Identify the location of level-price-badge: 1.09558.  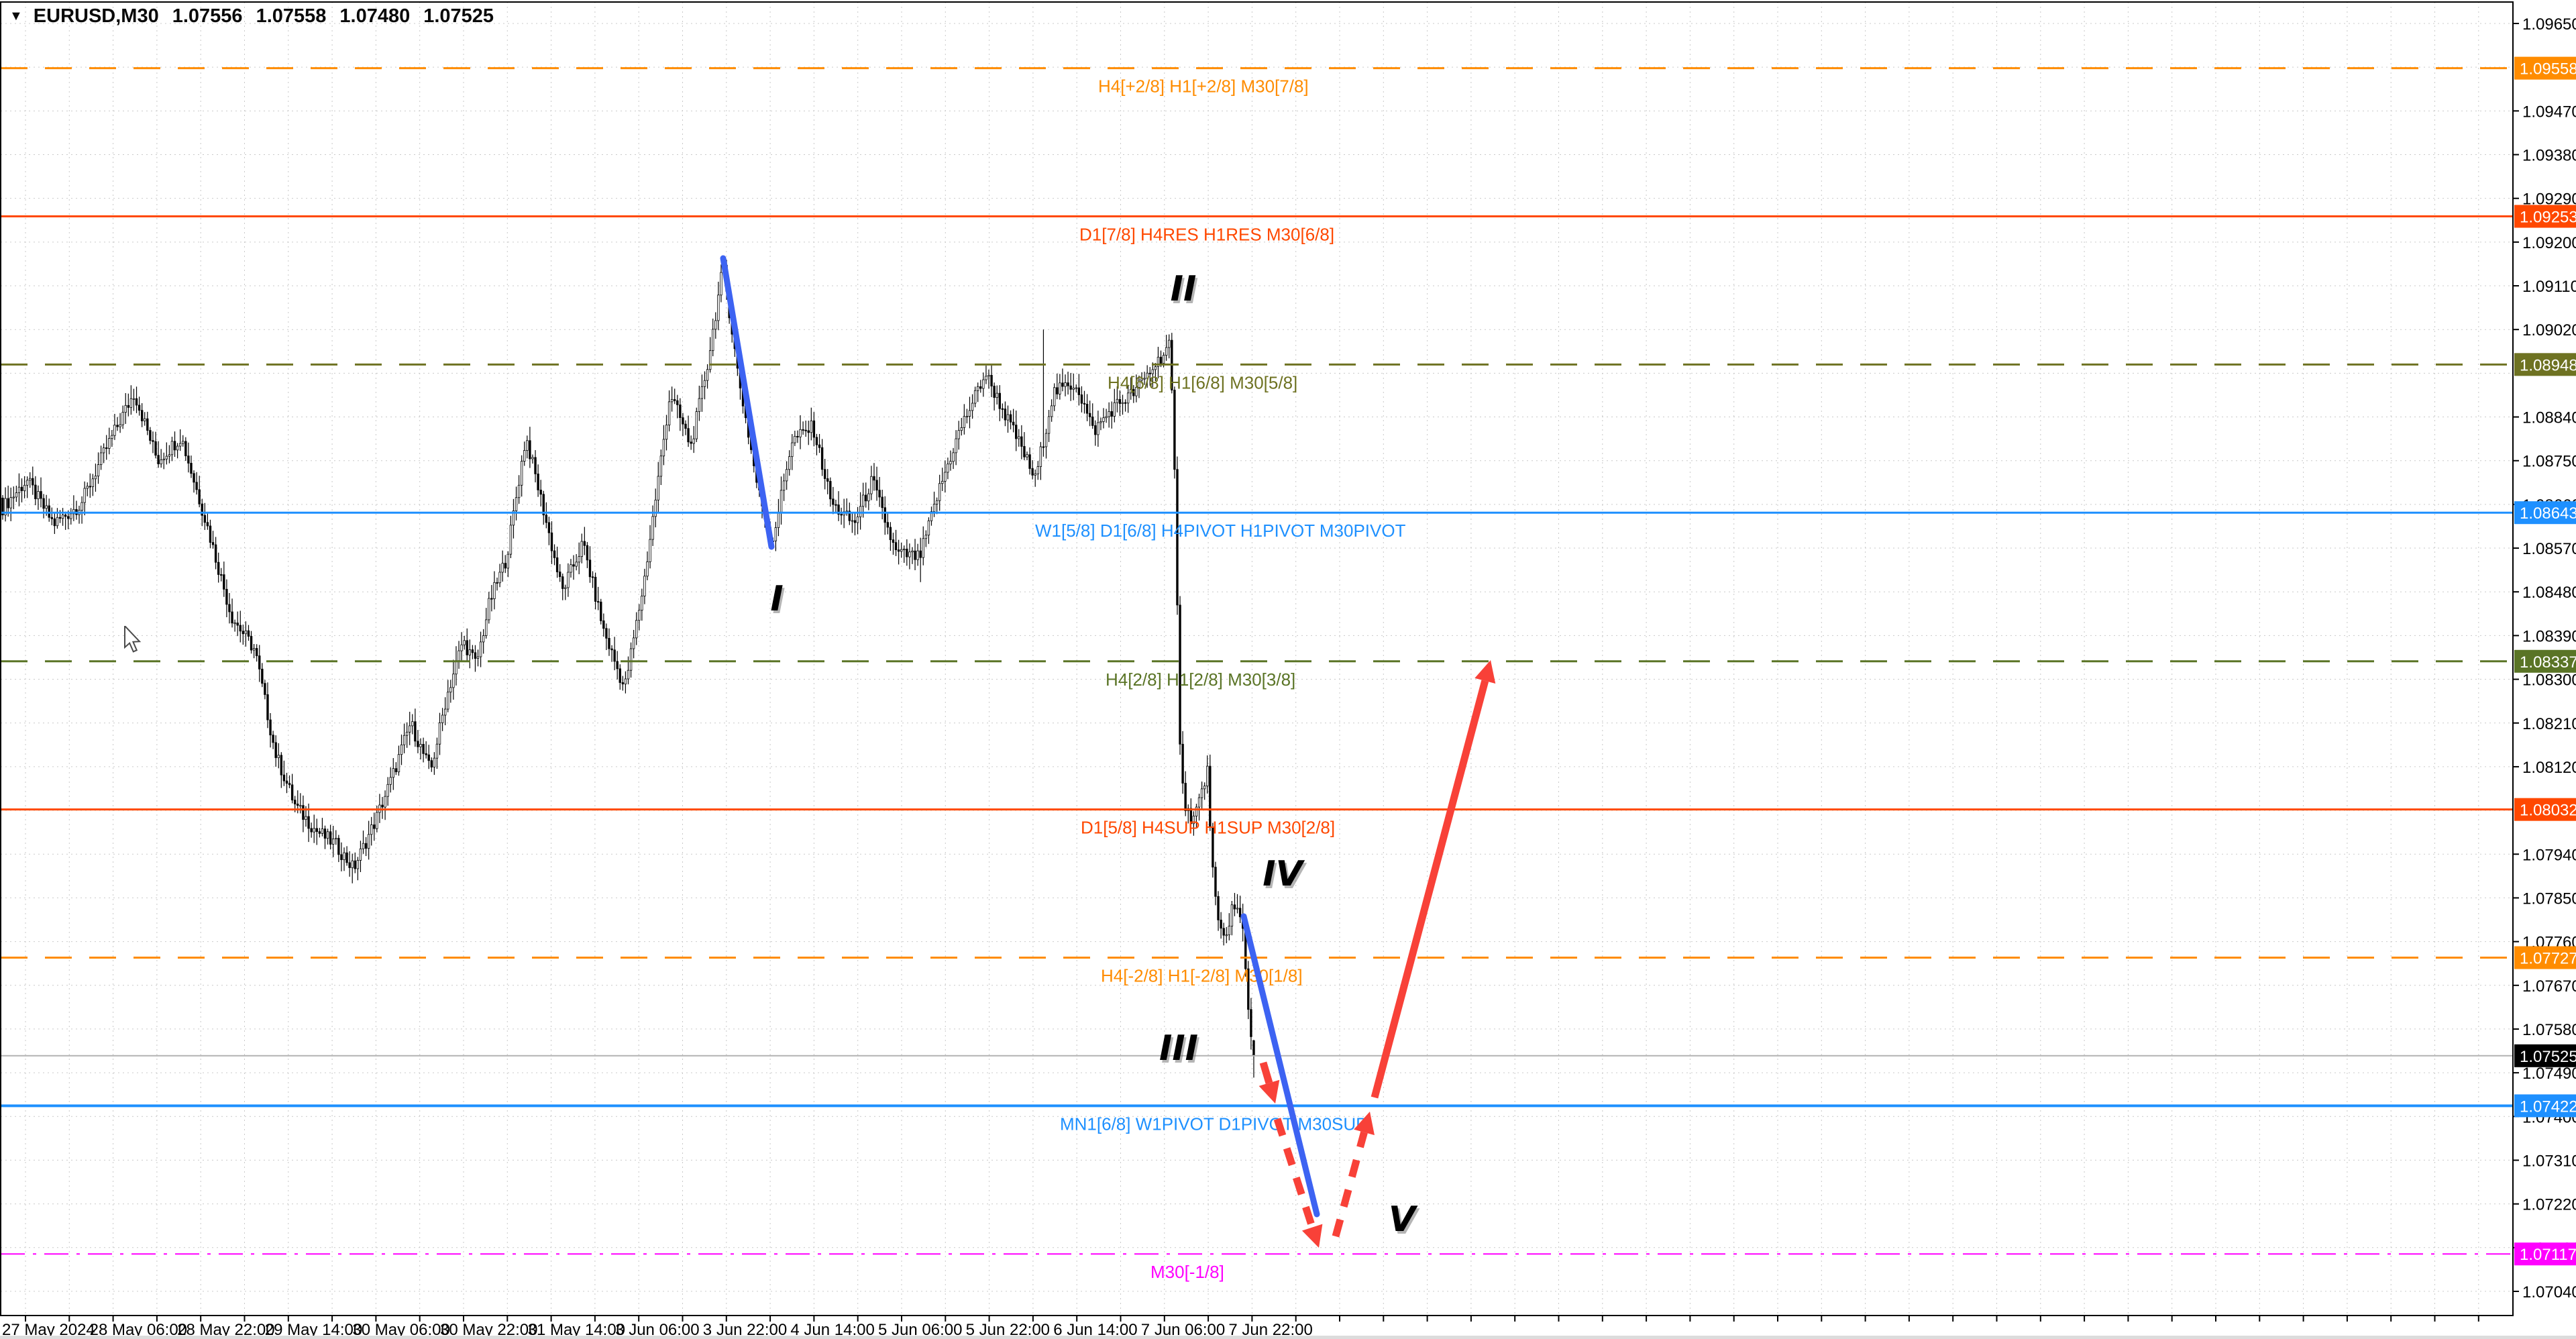
(2548, 69).